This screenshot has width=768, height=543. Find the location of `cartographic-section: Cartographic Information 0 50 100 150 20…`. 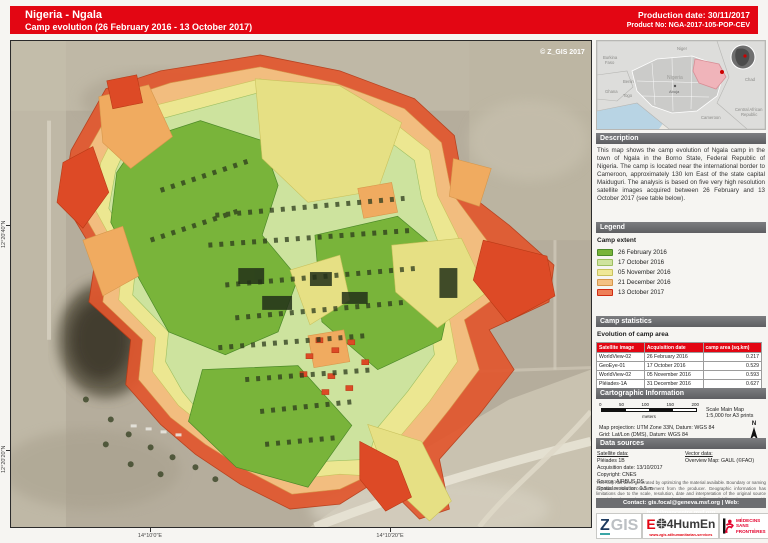

cartographic-section: Cartographic Information 0 50 100 150 20… is located at coordinates (681, 416).